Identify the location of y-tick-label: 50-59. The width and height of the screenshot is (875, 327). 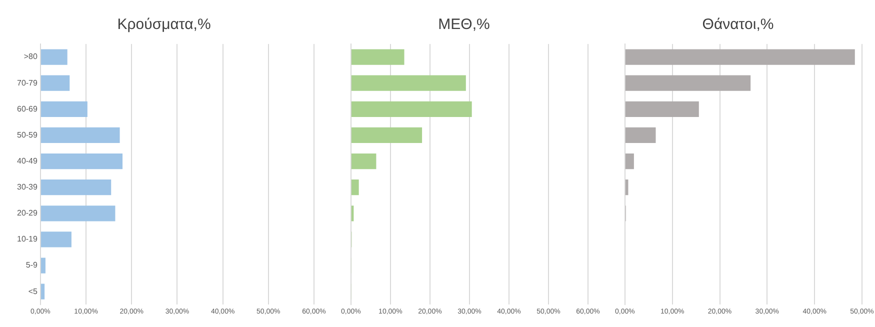
(27, 135).